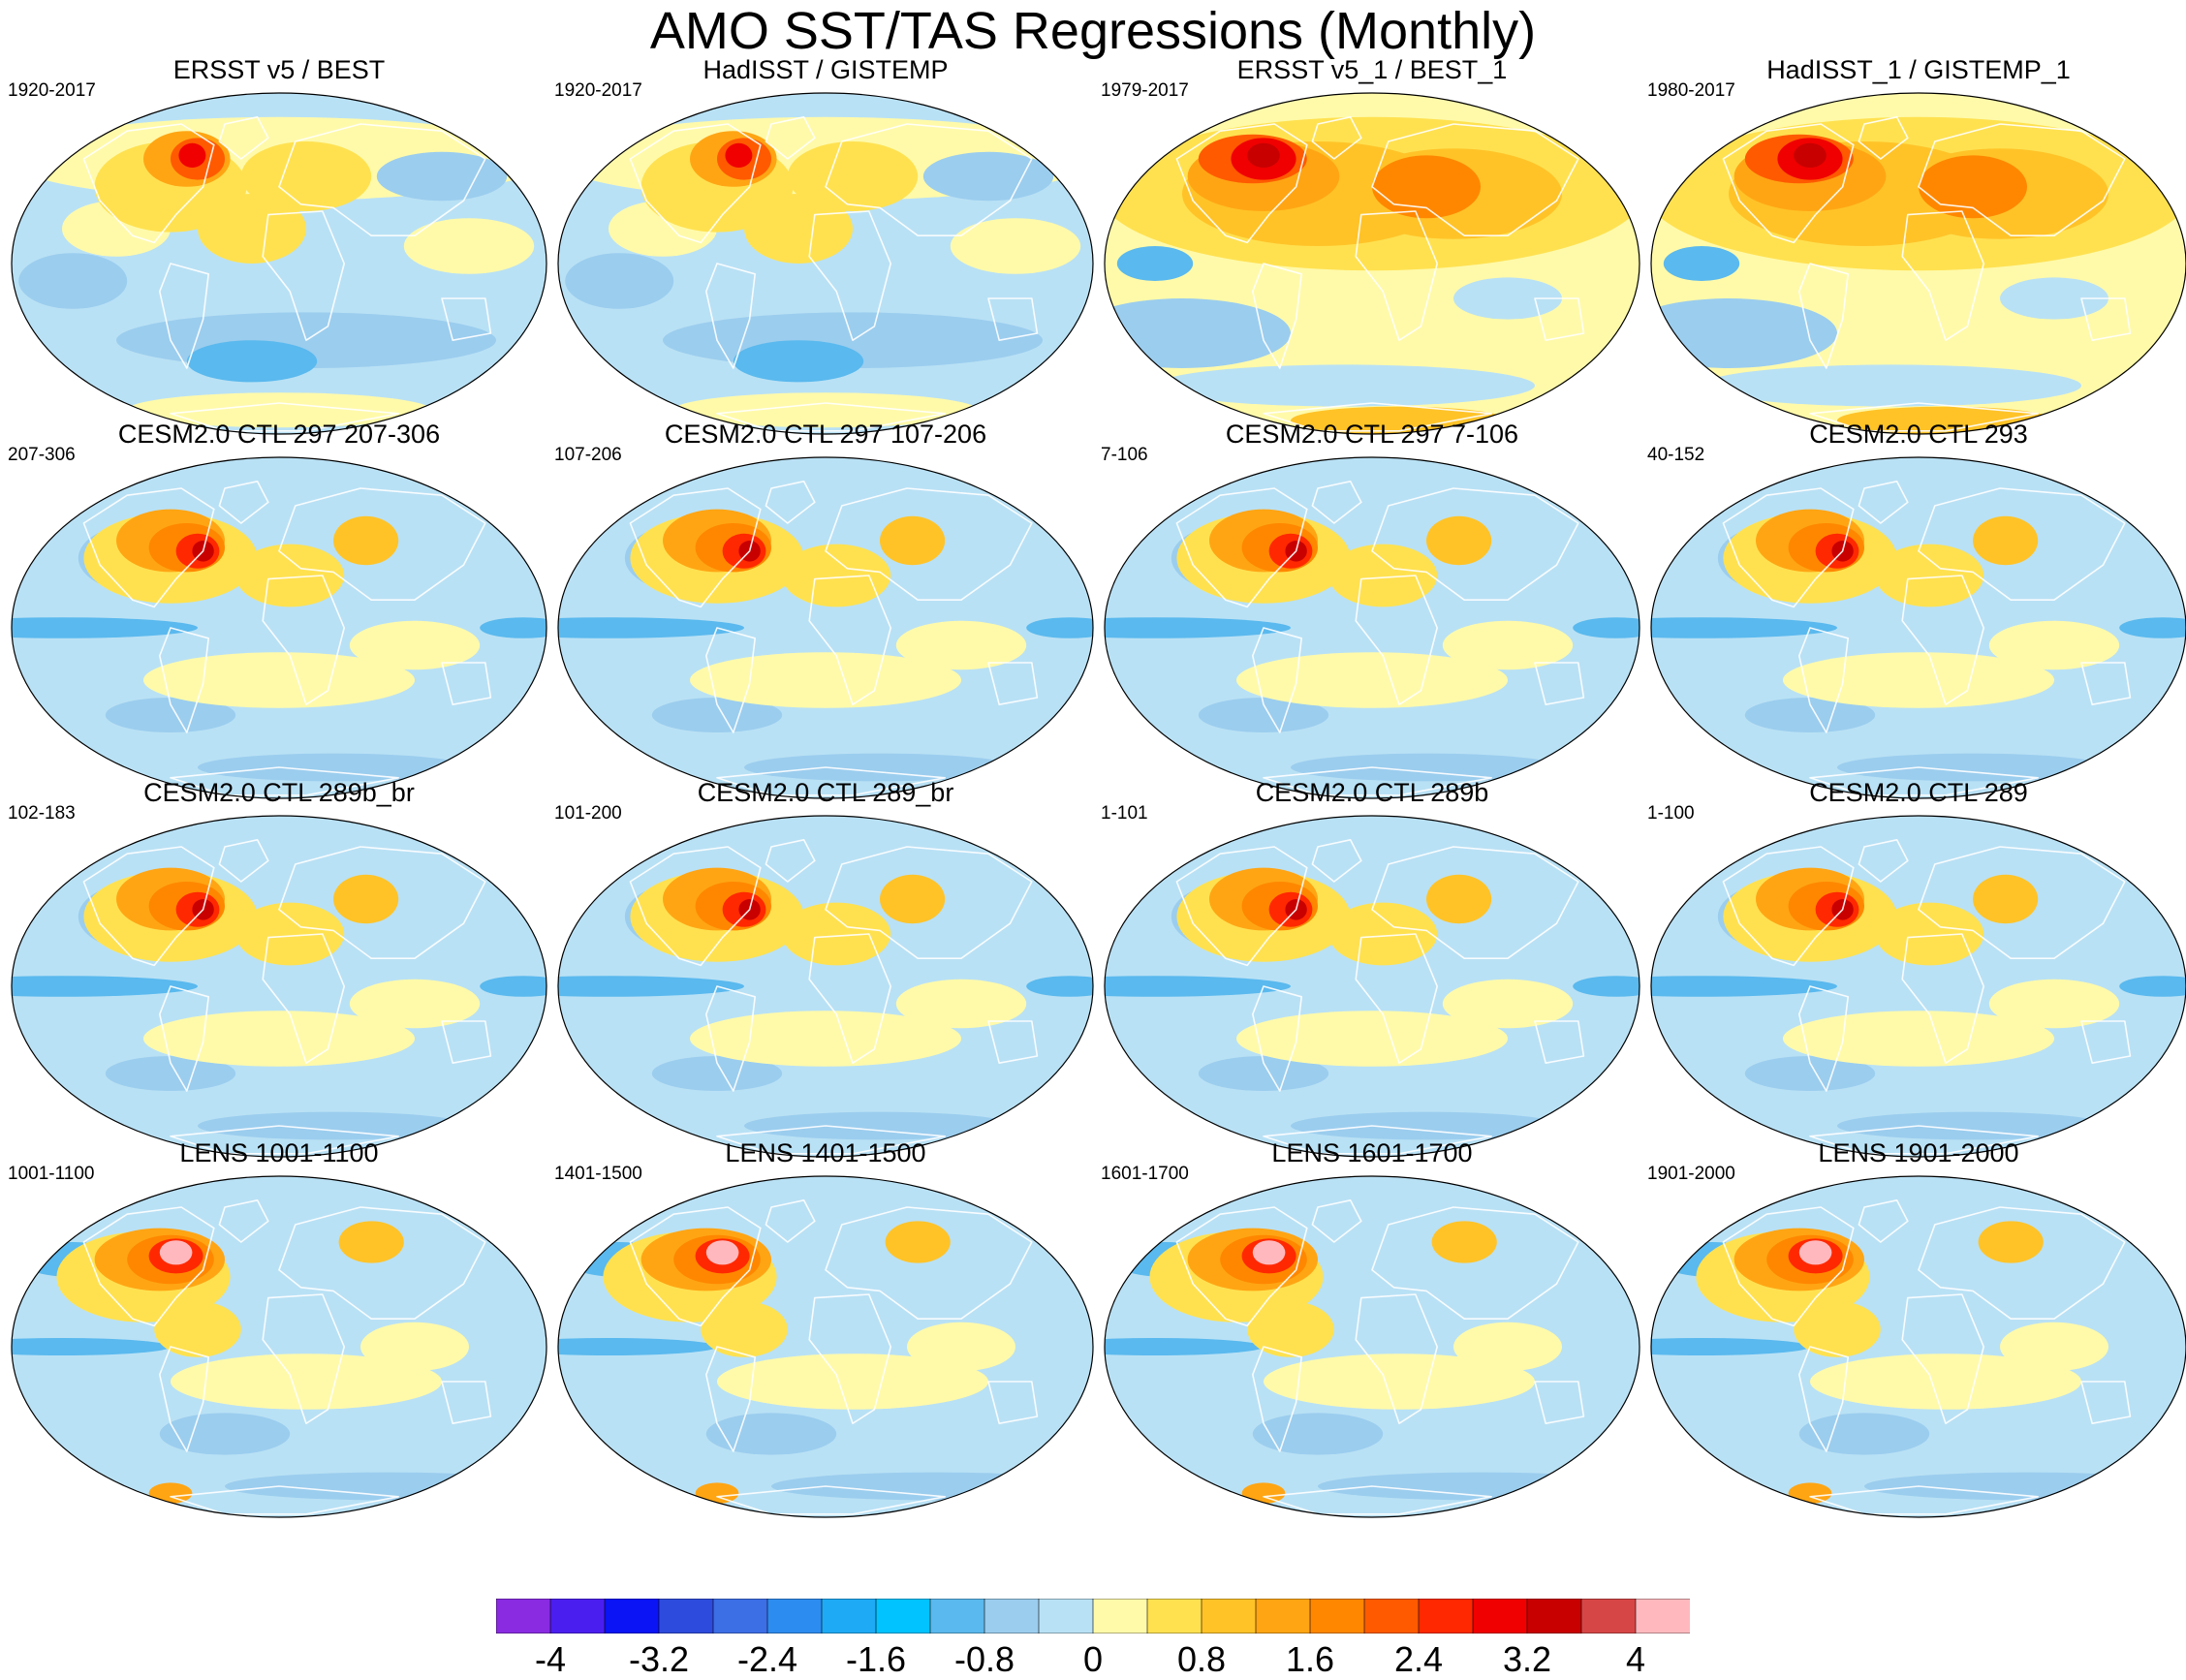 The height and width of the screenshot is (1680, 2186). Describe the element at coordinates (598, 1174) in the screenshot. I see `panel-year-range: 1401-1500` at that location.